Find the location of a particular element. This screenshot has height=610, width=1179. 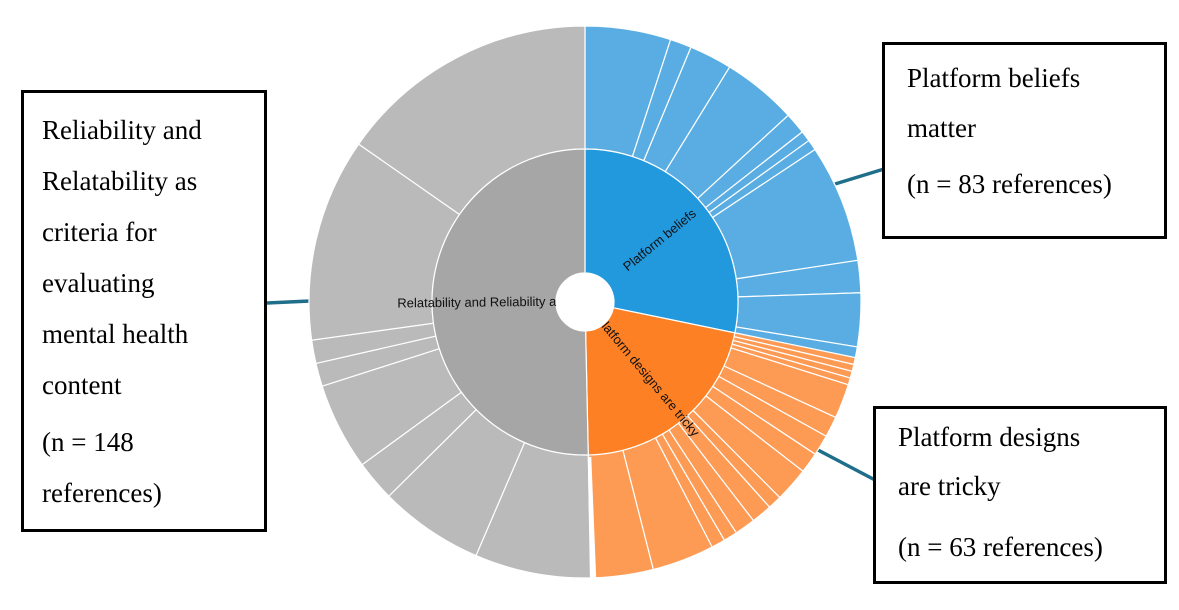

callout-top-right-line-2: matter is located at coordinates (941, 128).